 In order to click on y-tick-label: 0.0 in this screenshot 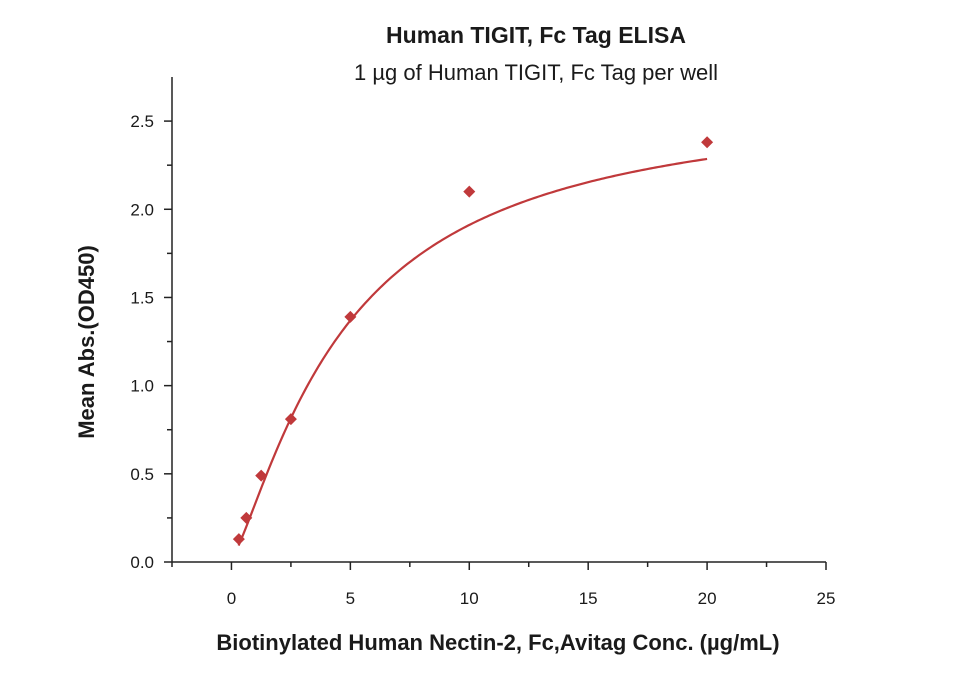, I will do `click(142, 562)`.